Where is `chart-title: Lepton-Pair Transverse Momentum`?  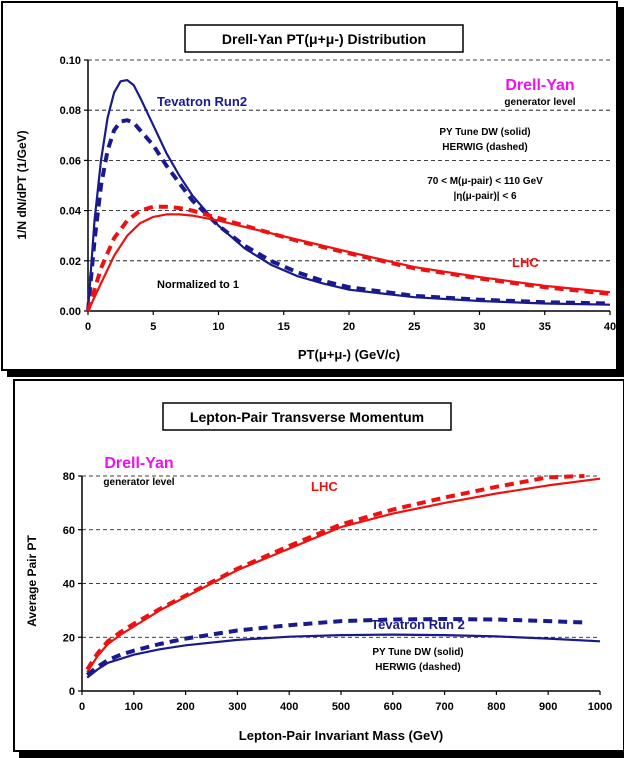
chart-title: Lepton-Pair Transverse Momentum is located at coordinates (307, 417).